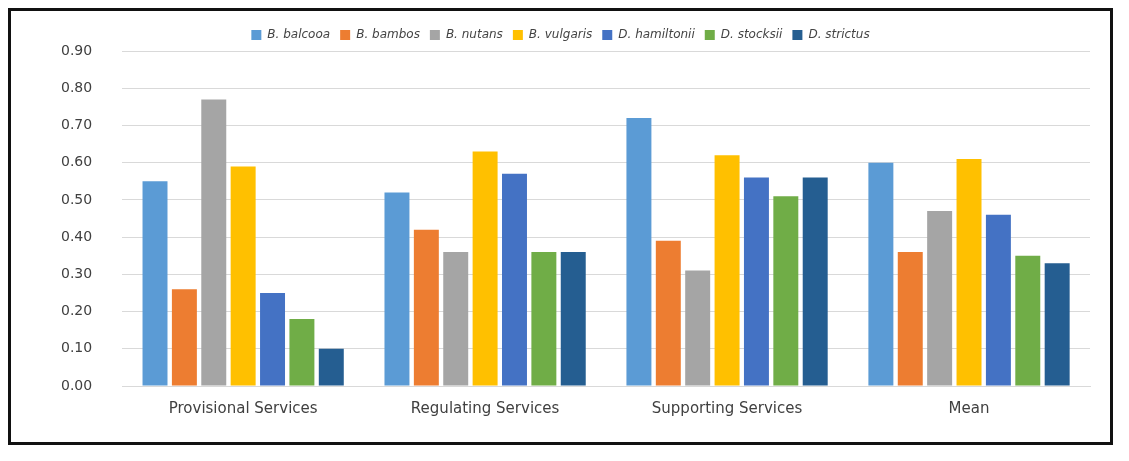 This screenshot has width=1129, height=461. I want to click on y-tick-label: 0.40, so click(77, 235).